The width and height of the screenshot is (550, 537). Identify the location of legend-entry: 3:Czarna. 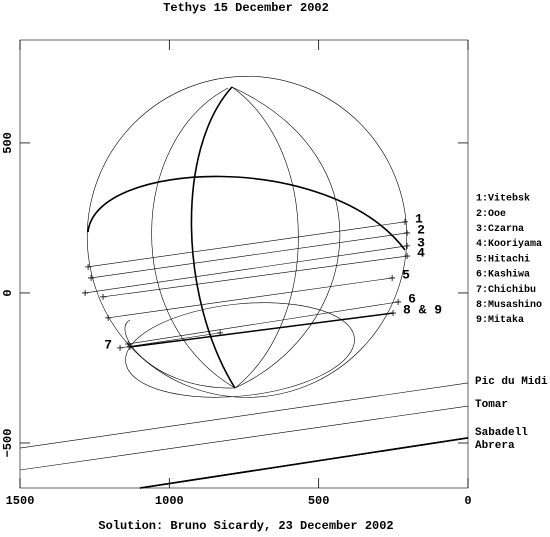
(500, 229).